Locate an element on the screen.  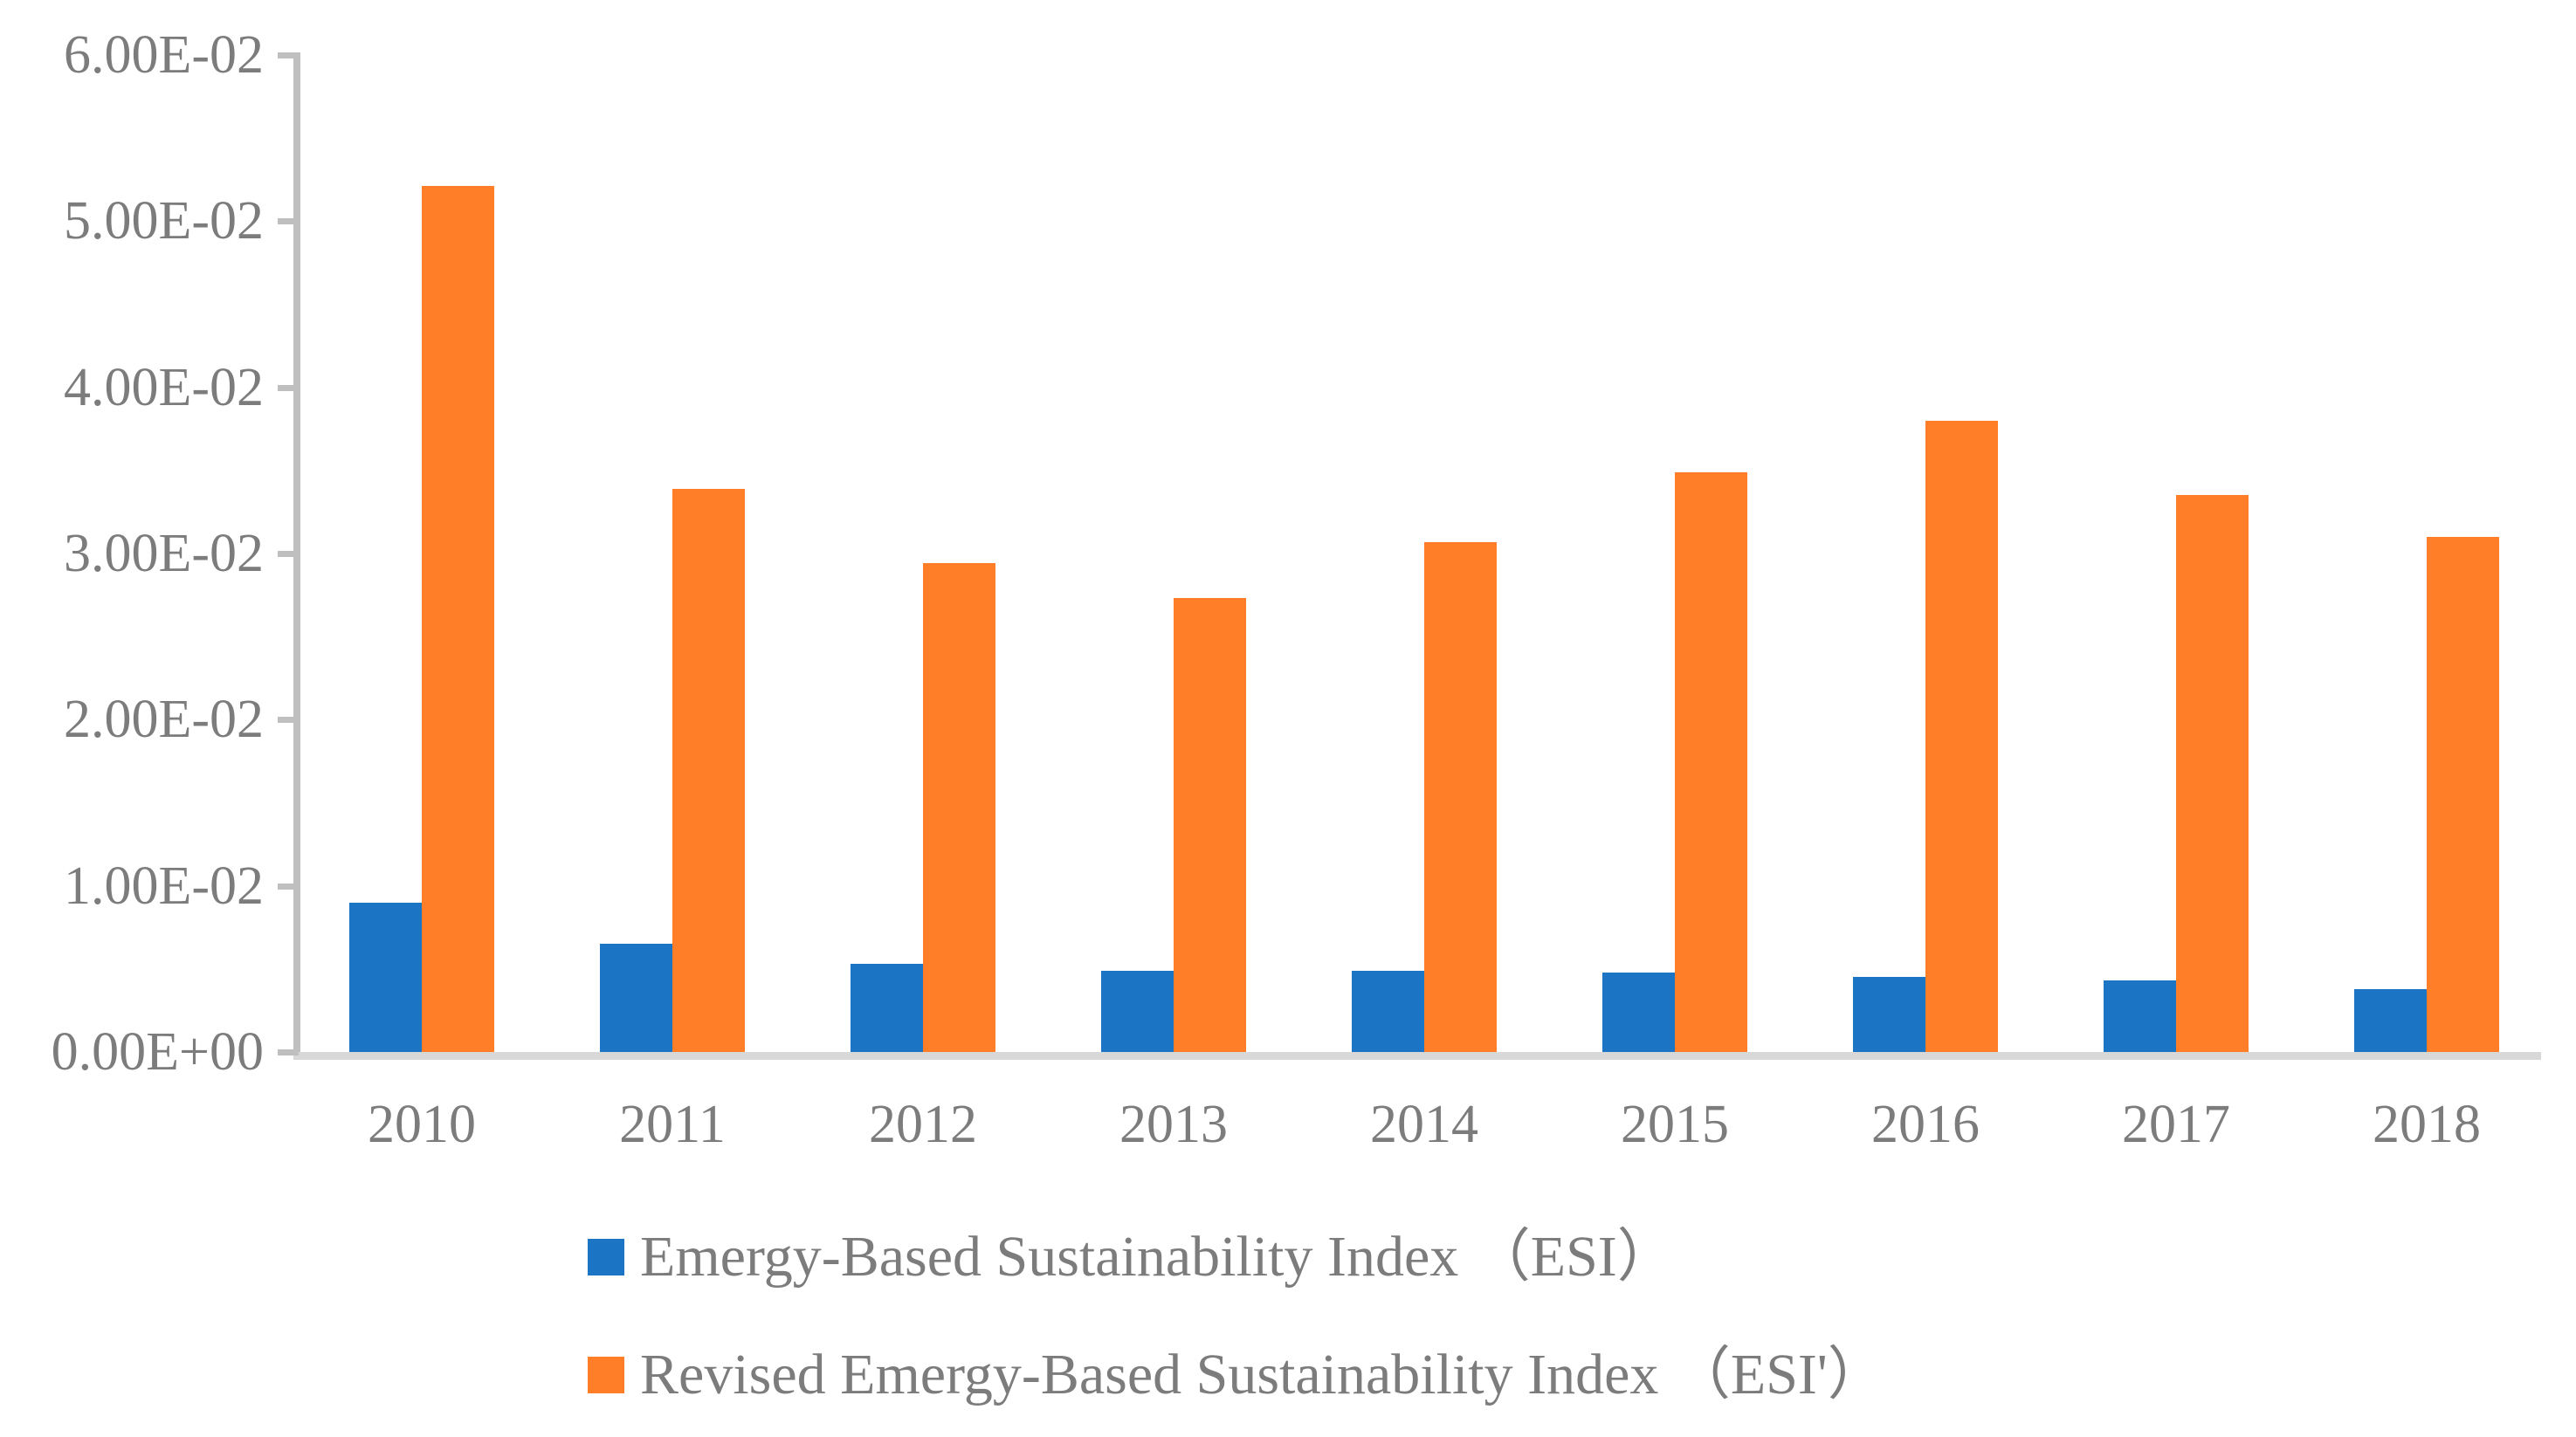
bar-esi-revised-2017 is located at coordinates (2212, 774).